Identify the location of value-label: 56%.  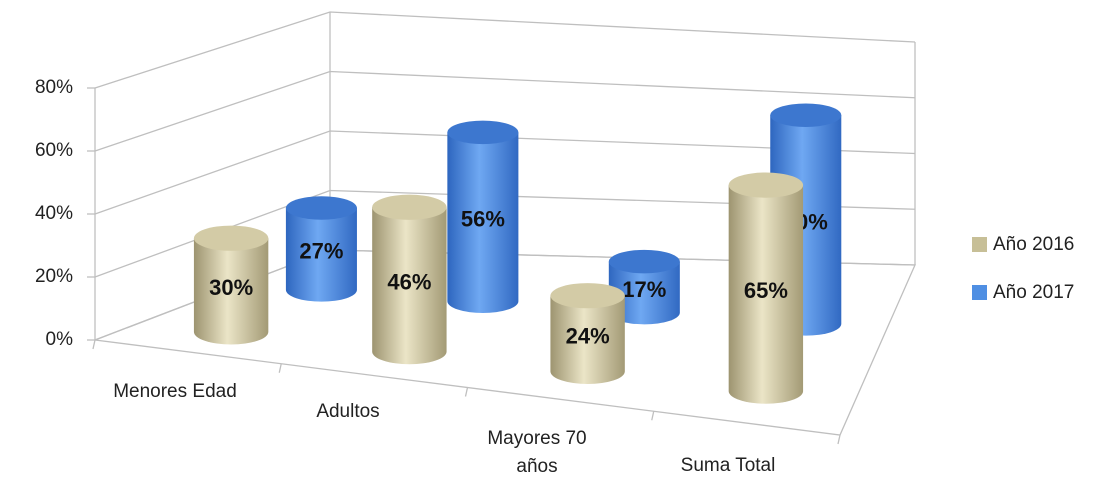
(483, 219).